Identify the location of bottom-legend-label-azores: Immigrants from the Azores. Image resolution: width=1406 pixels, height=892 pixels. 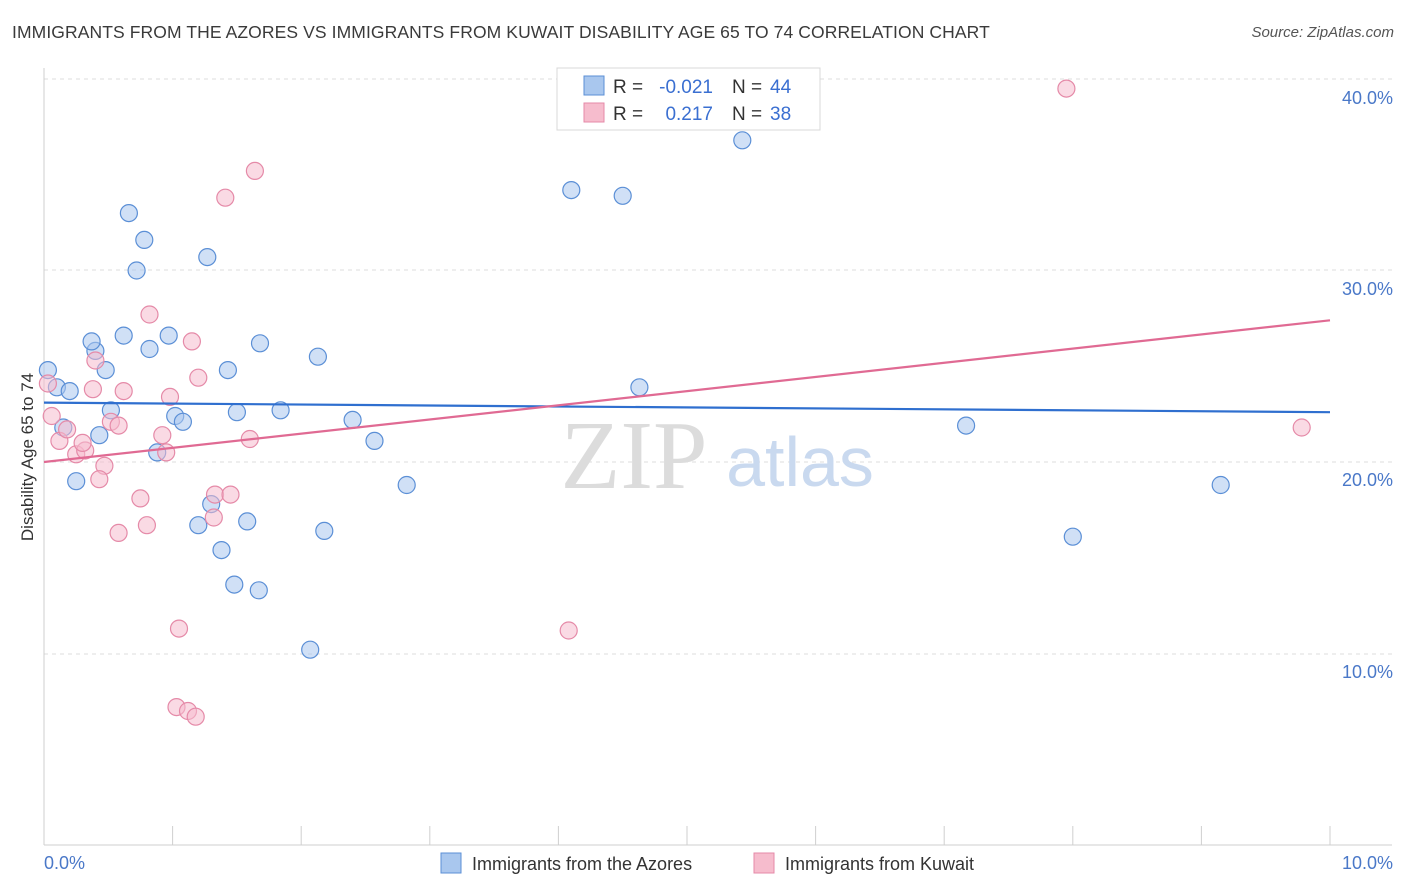
(582, 864).